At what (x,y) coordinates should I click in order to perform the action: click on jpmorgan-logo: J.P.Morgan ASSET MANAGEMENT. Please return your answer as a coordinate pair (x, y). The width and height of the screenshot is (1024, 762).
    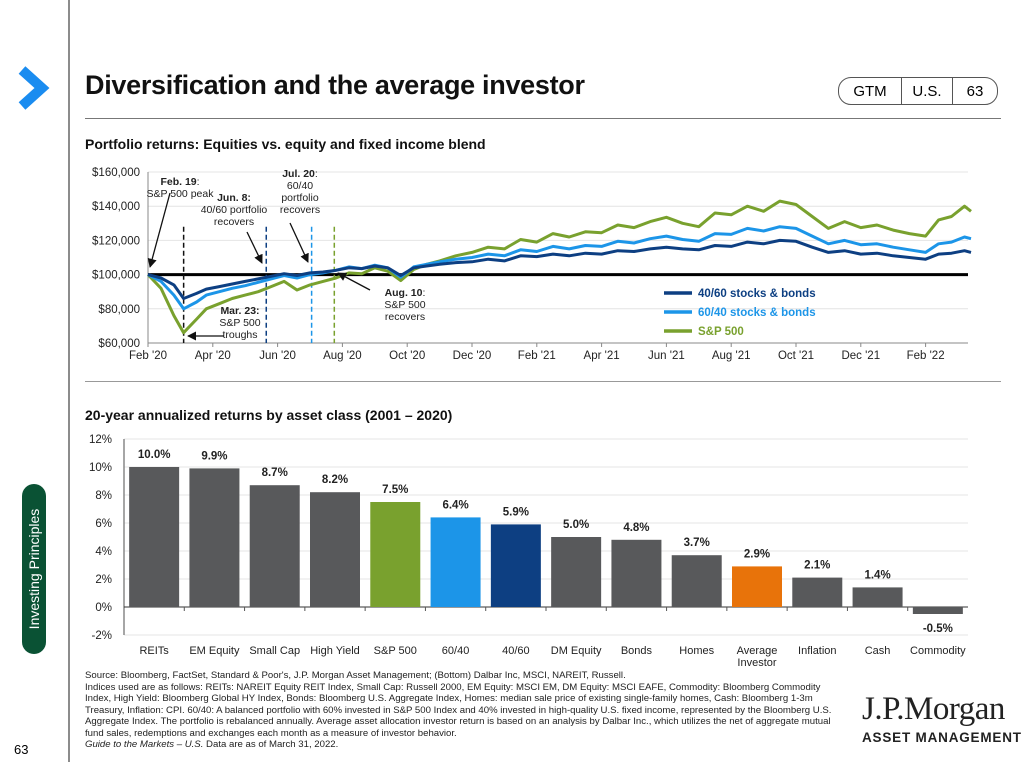
    Looking at the image, I should click on (942, 718).